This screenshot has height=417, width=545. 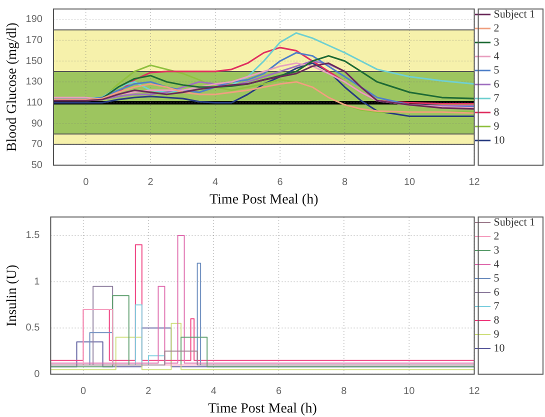 I want to click on y-tick-label: 1, so click(x=37, y=282).